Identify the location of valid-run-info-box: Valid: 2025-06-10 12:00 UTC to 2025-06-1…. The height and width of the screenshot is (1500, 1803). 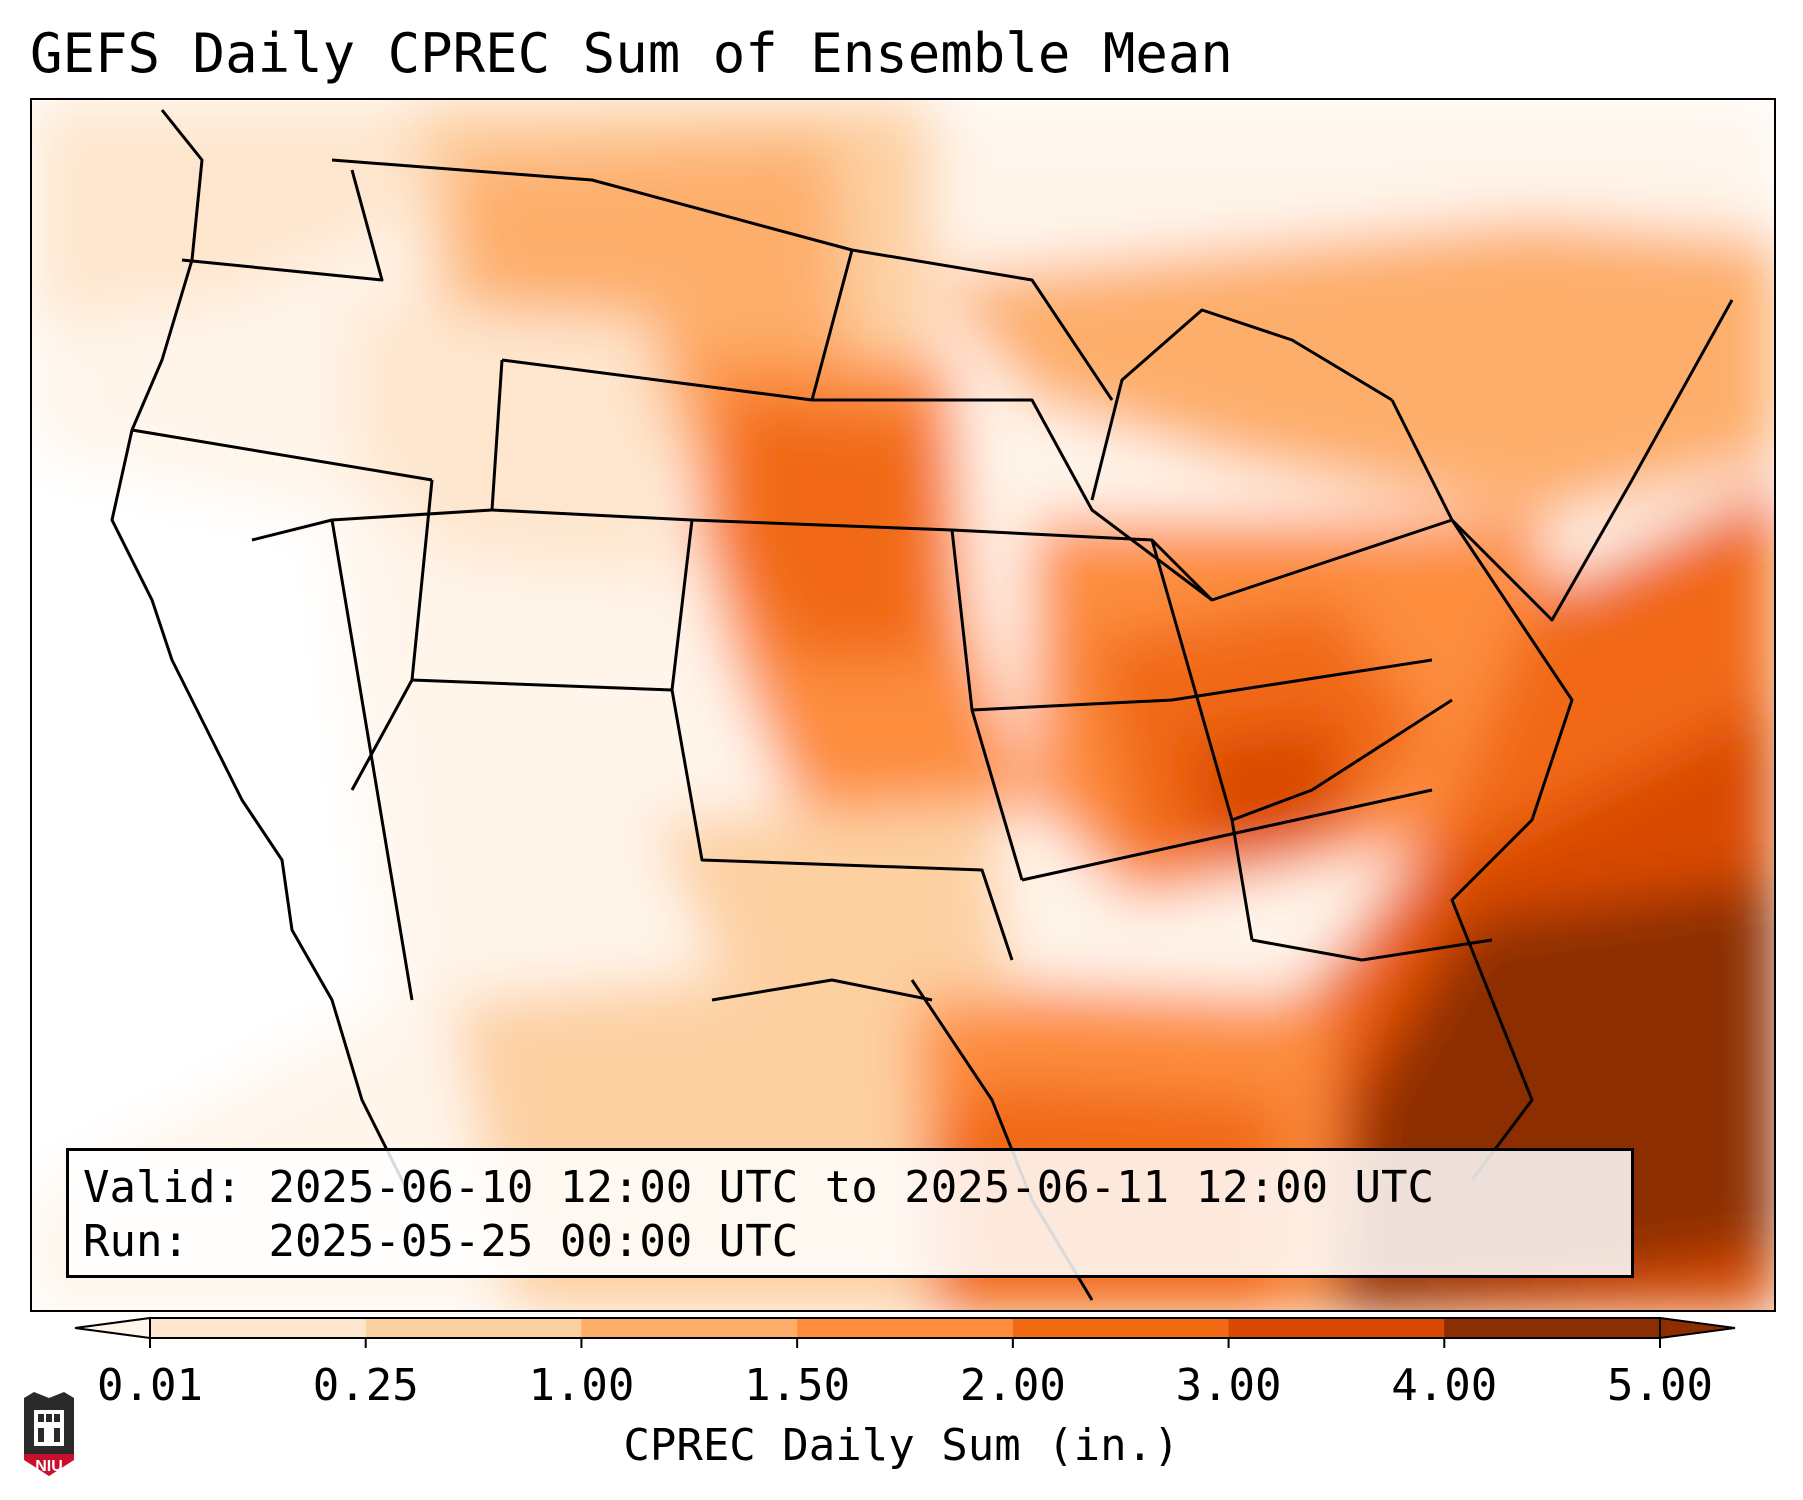
(850, 1213).